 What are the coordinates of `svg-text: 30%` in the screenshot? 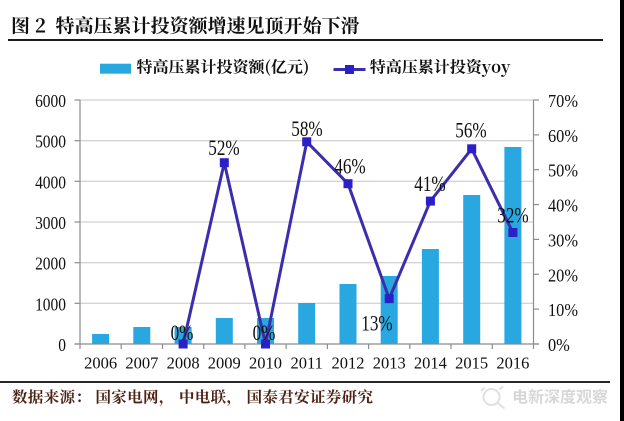 It's located at (563, 241).